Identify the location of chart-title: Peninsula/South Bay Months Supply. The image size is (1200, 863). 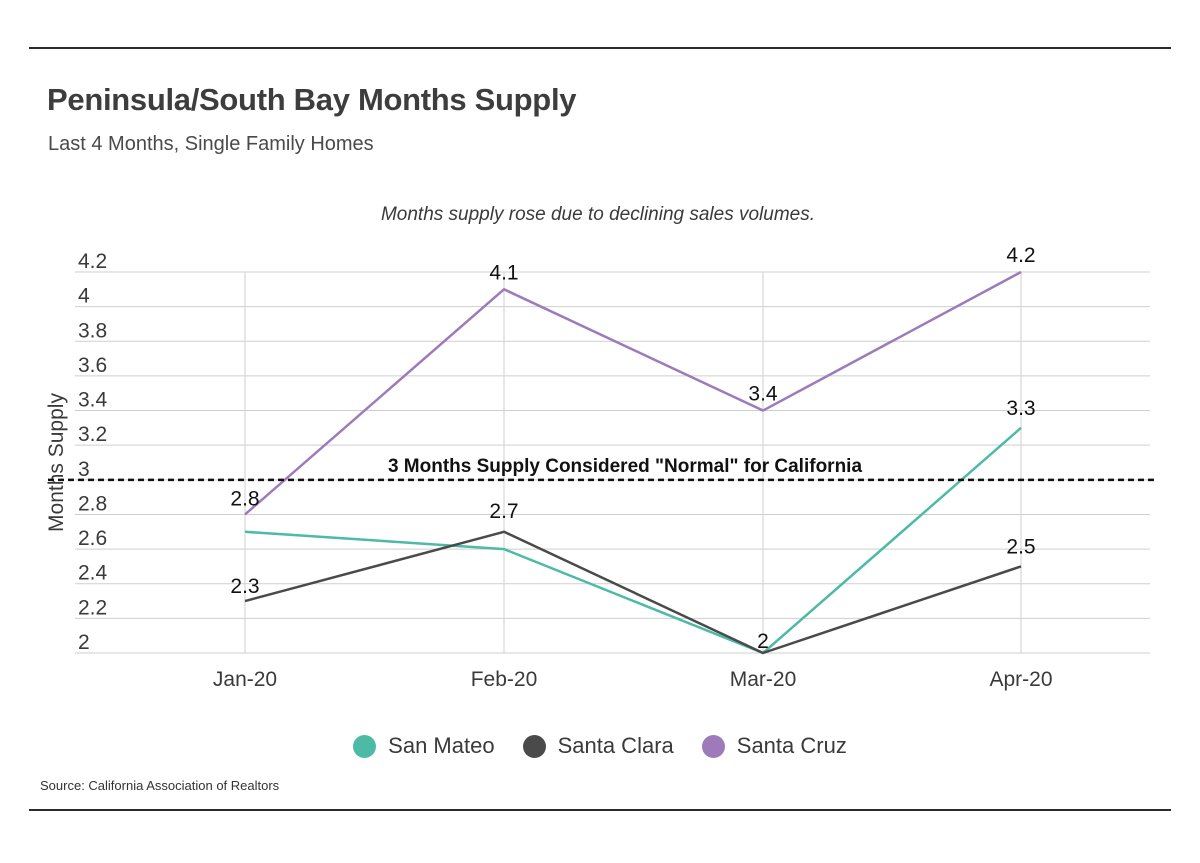
(312, 99).